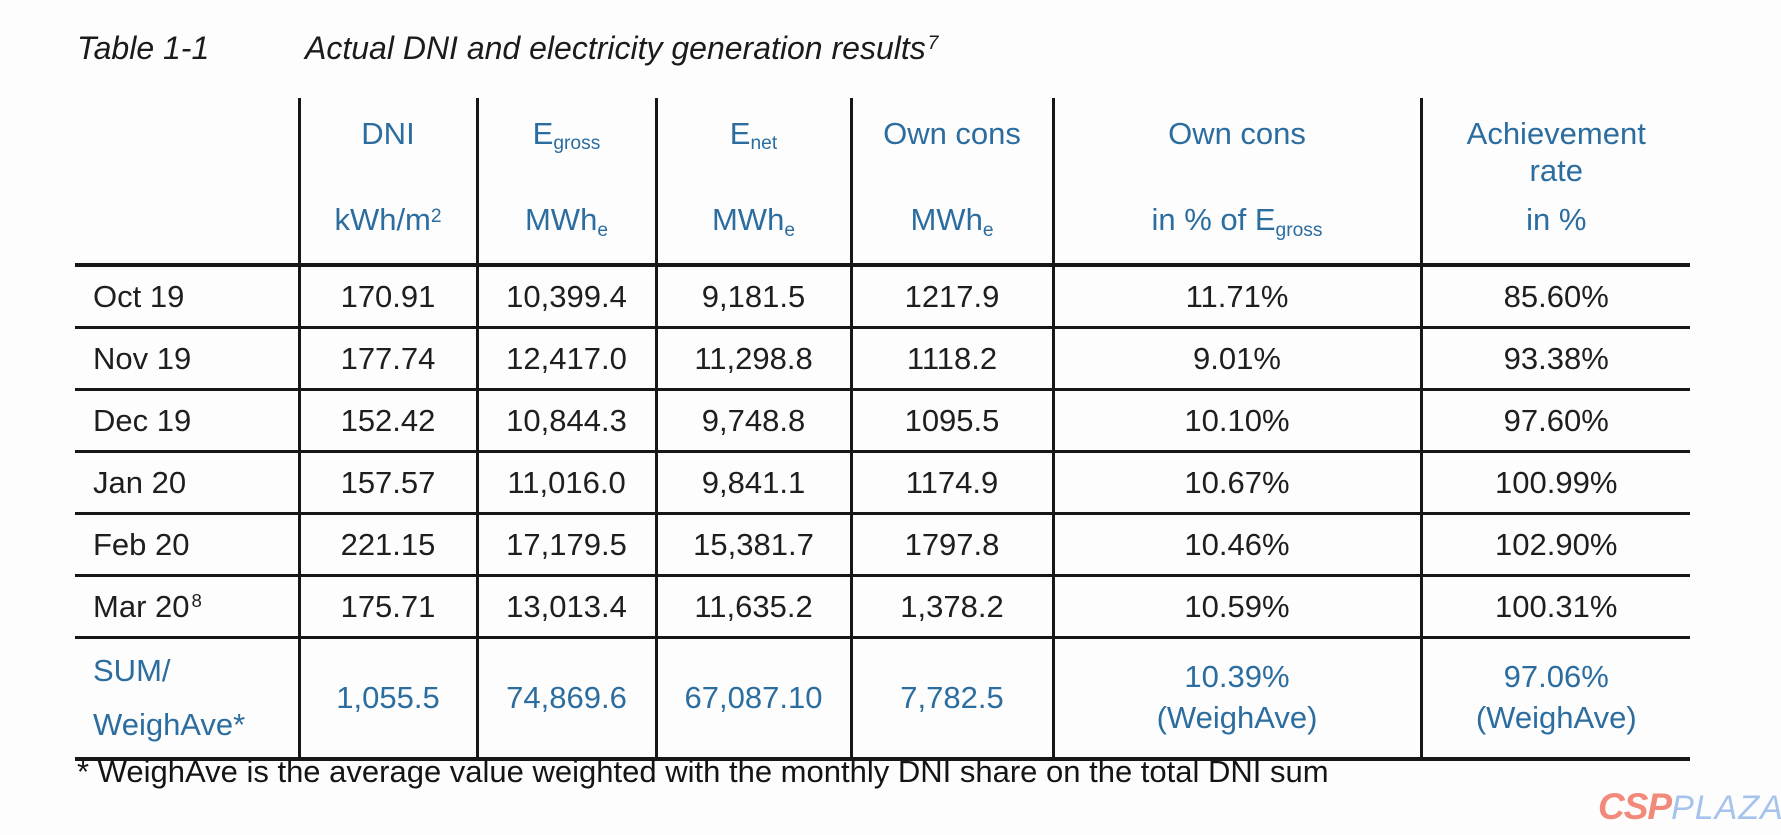 The image size is (1781, 835). Describe the element at coordinates (141, 606) in the screenshot. I see `month-label: Mar 20` at that location.